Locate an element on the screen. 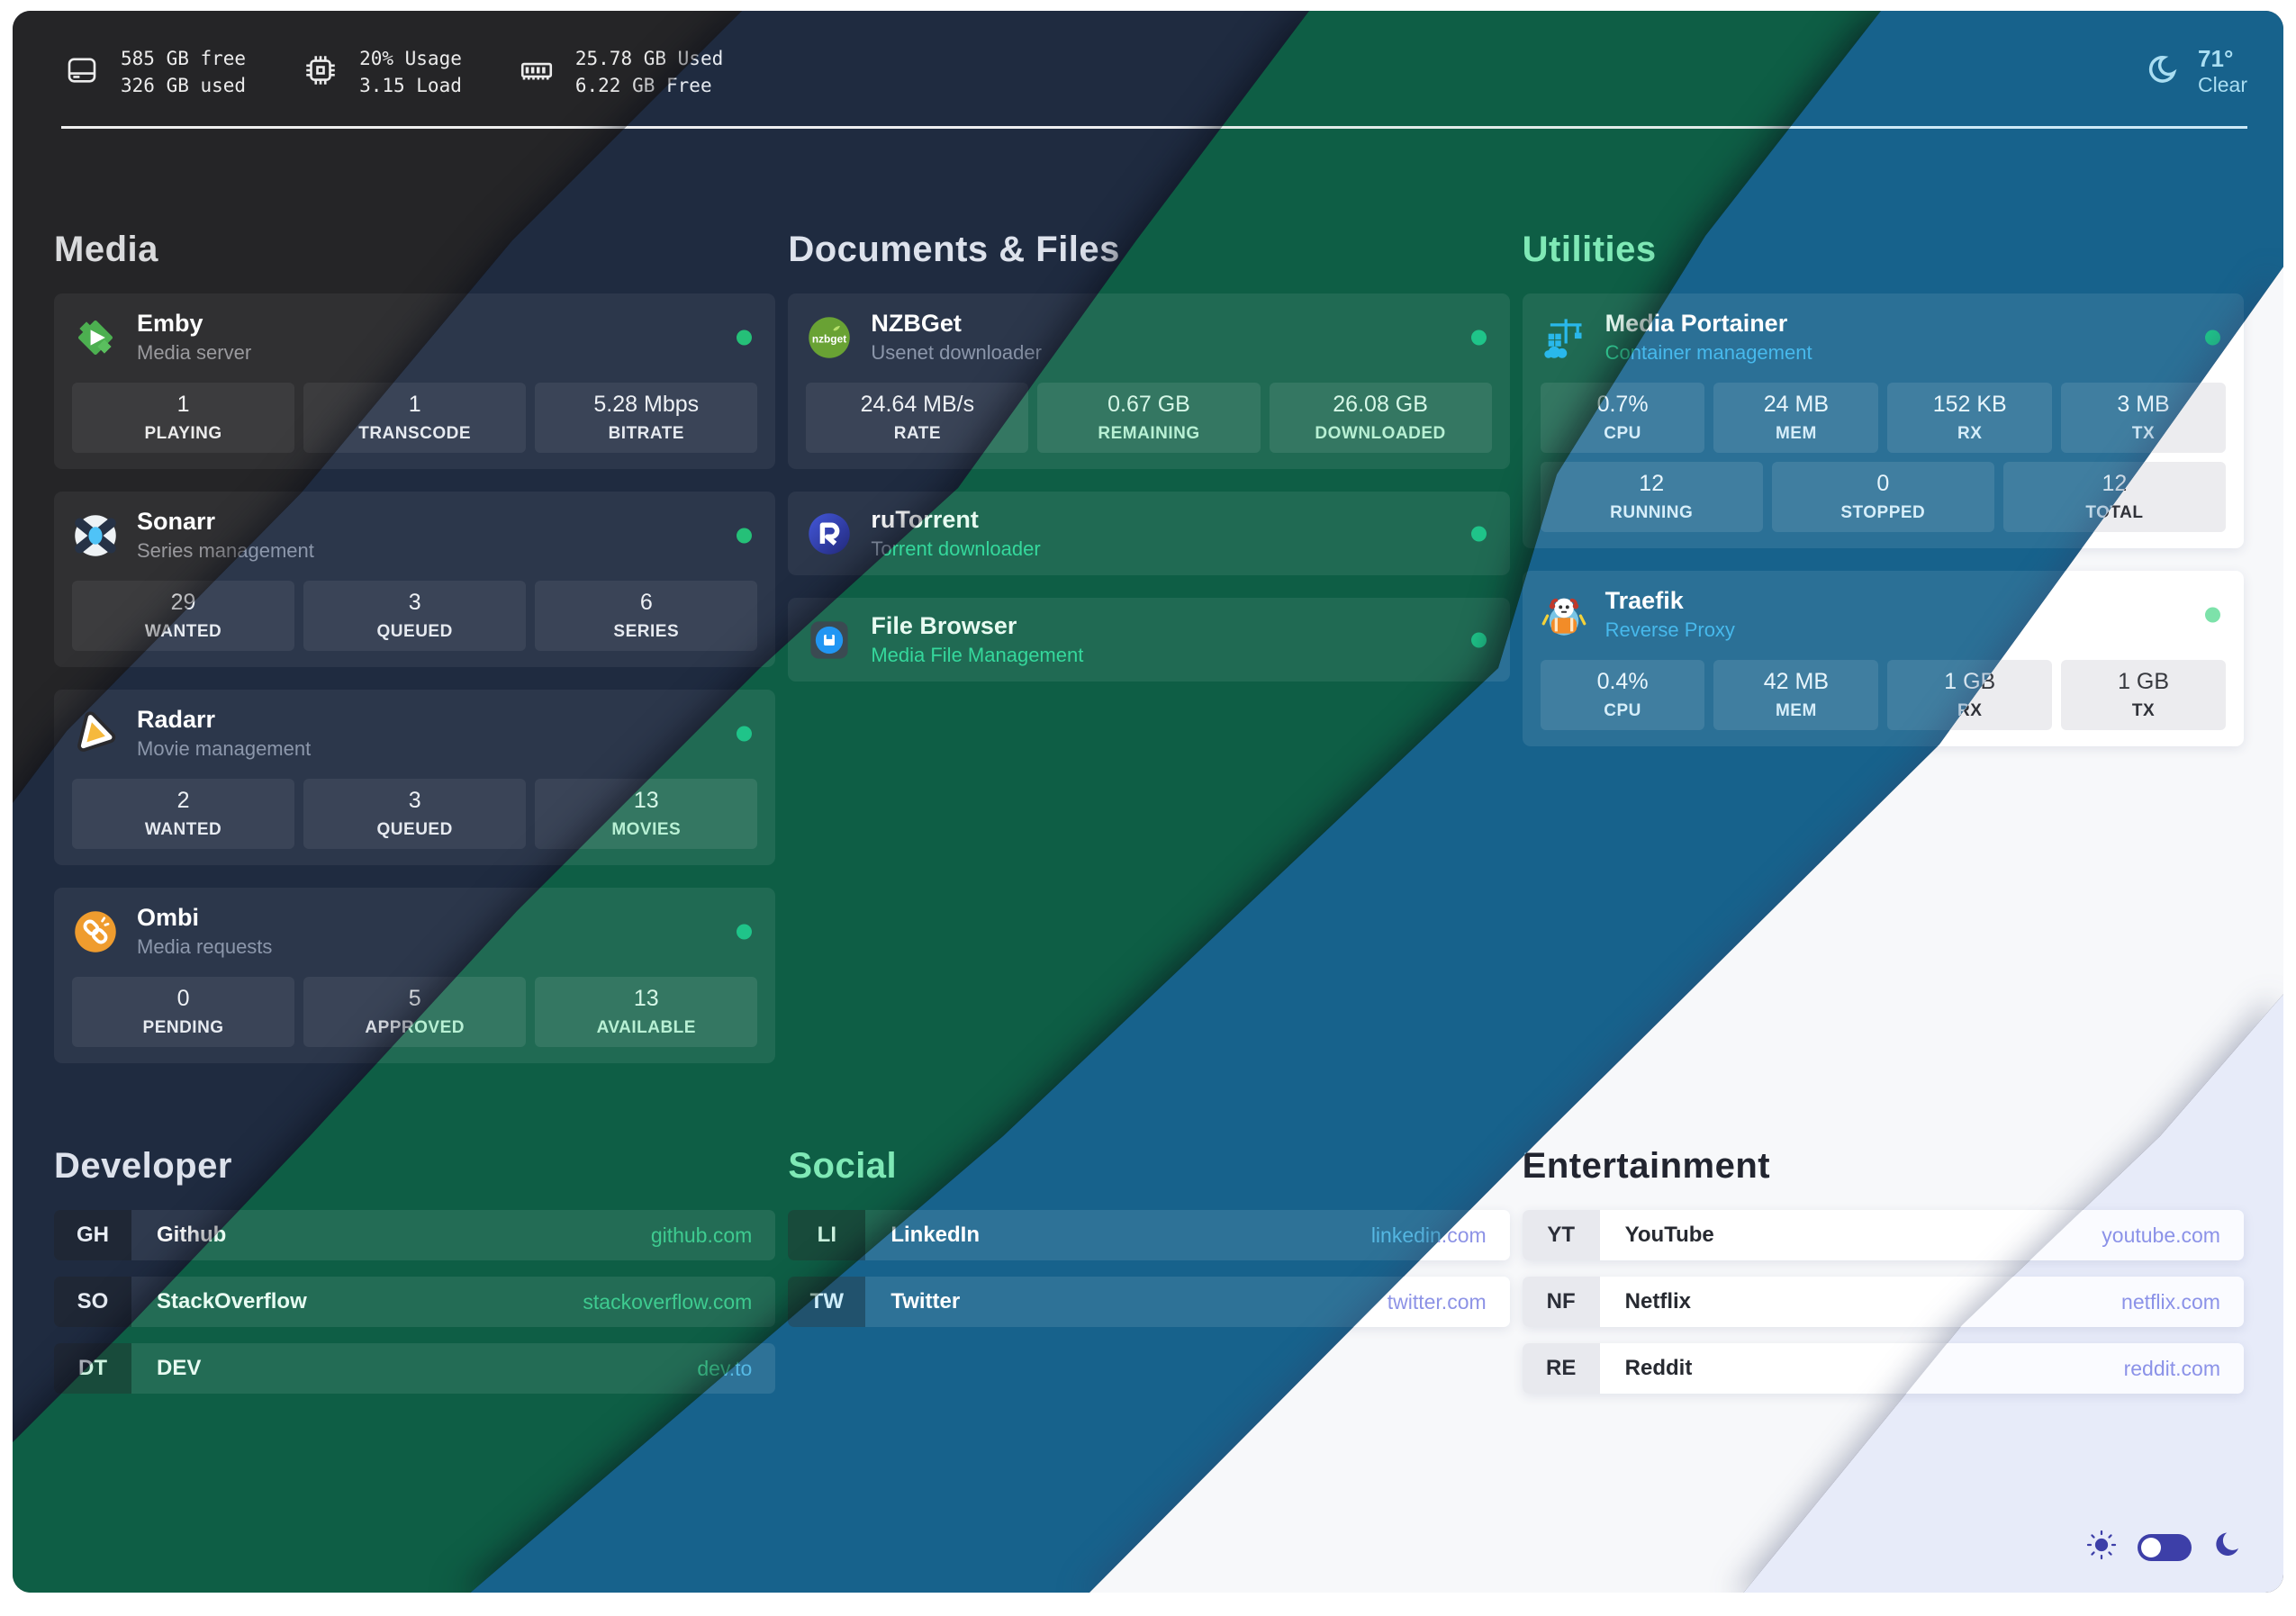 The height and width of the screenshot is (1616, 2296). stat-block: 3 MB TX is located at coordinates (2143, 418).